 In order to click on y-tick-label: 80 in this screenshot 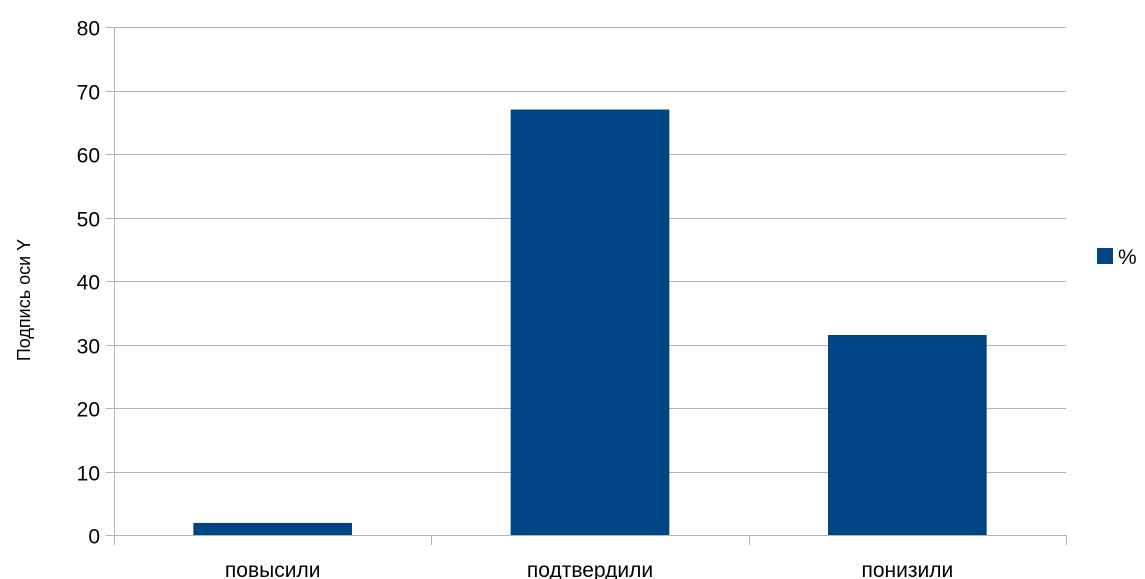, I will do `click(88, 29)`.